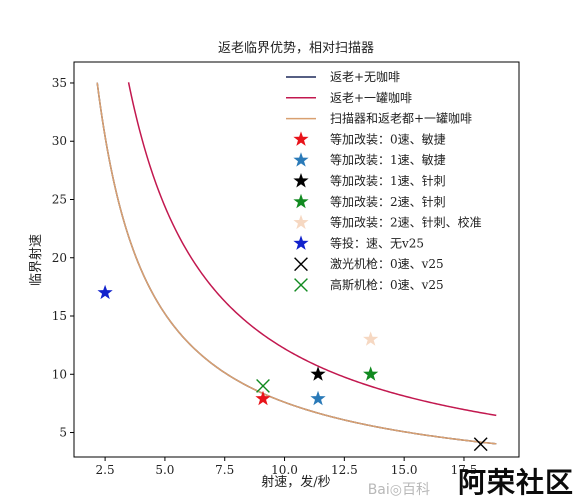 This screenshot has width=580, height=503. I want to click on y-tick-label: 5, so click(63, 433).